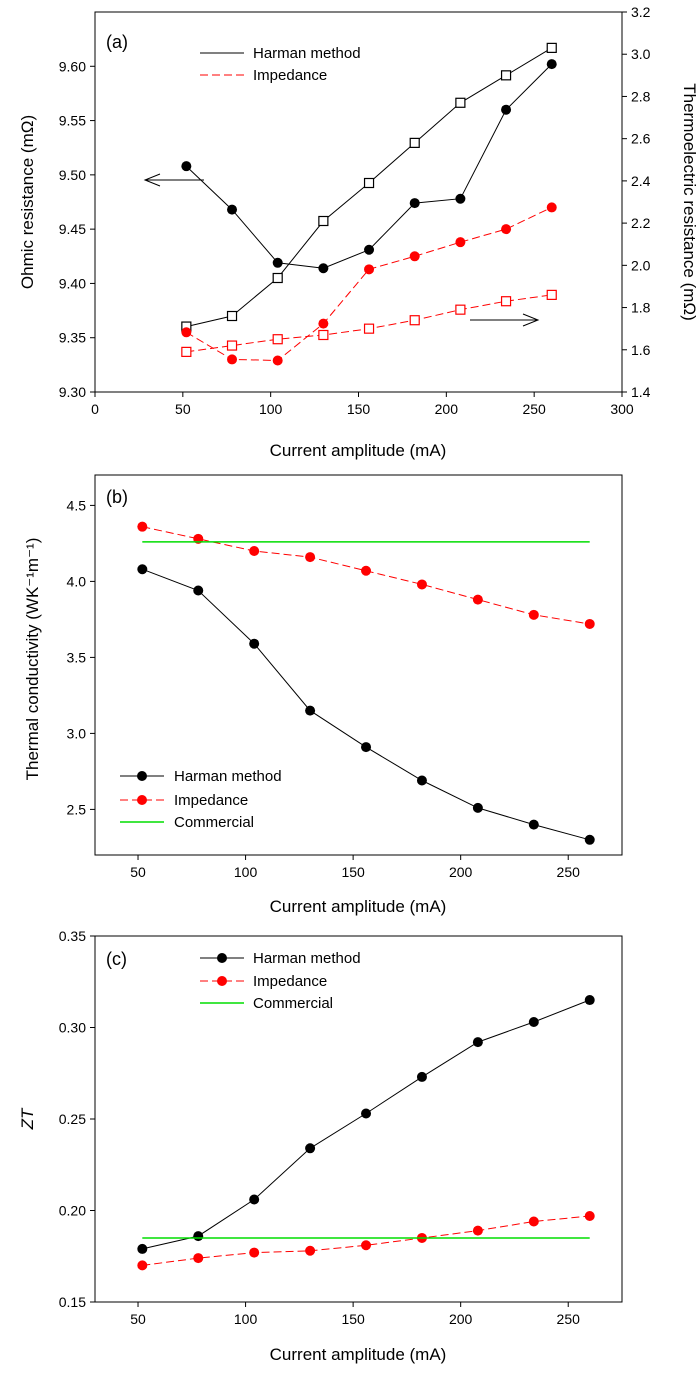 The image size is (699, 1374). Describe the element at coordinates (447, 409) in the screenshot. I see `x-tick-label-a-4: 200` at that location.